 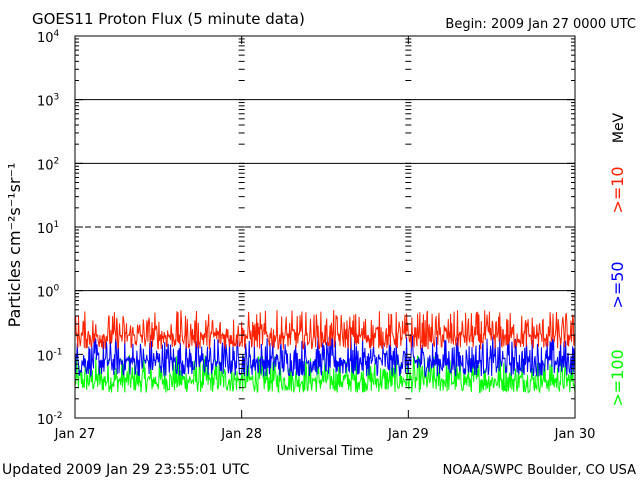 I want to click on legend-ge10: >=10, so click(x=617, y=189).